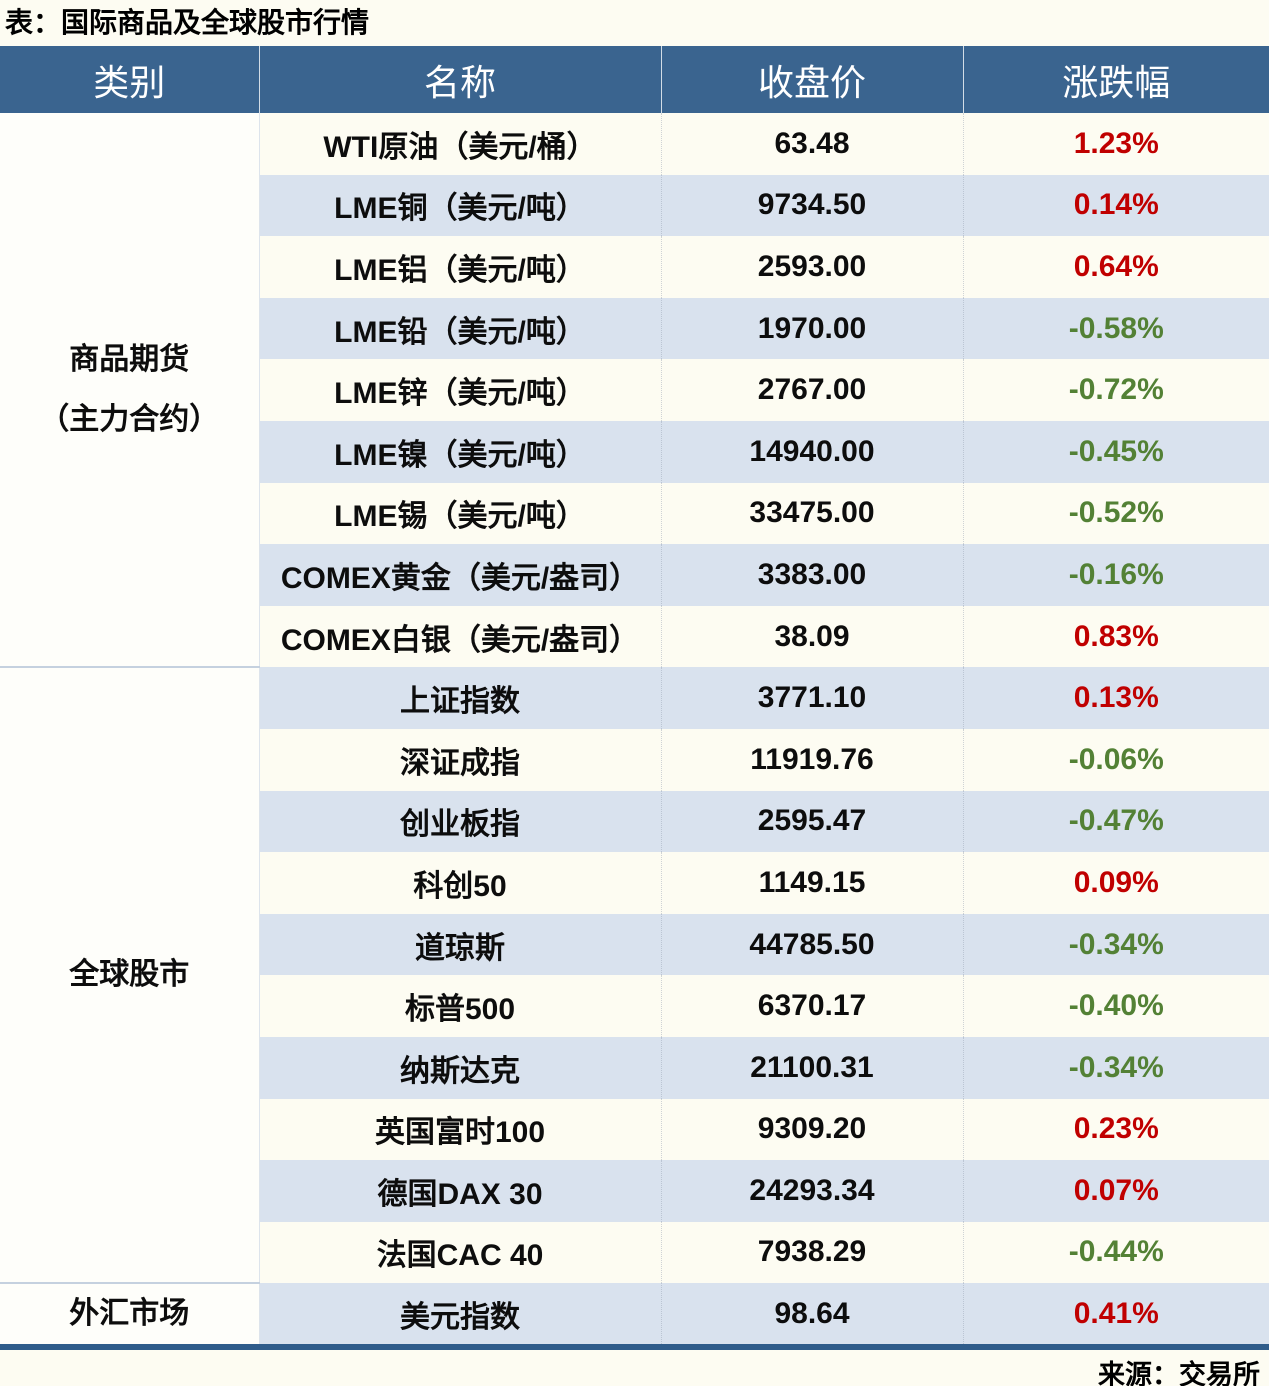  What do you see at coordinates (811, 575) in the screenshot?
I see `close-cell: 3383.00` at bounding box center [811, 575].